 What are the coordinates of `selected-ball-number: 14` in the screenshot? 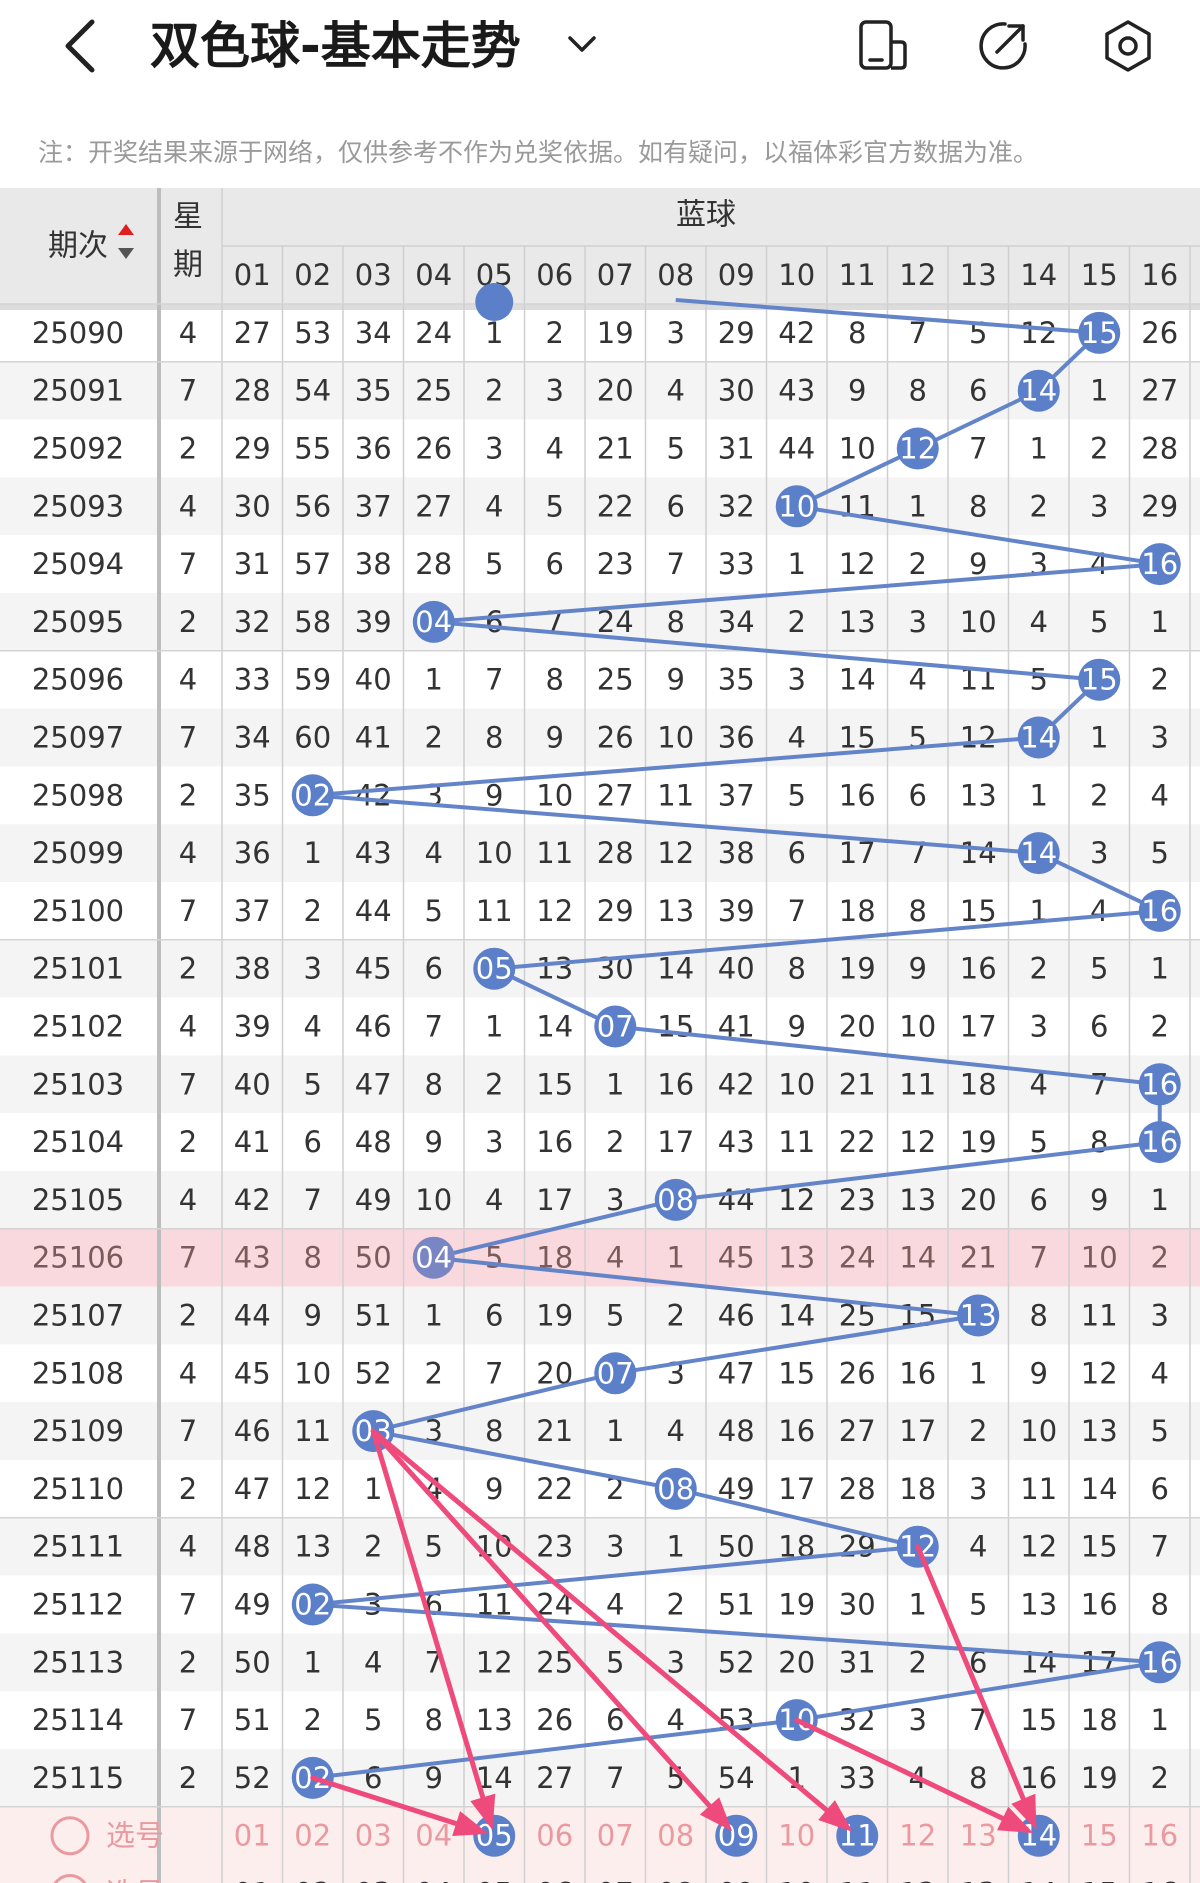 It's located at (1038, 1836).